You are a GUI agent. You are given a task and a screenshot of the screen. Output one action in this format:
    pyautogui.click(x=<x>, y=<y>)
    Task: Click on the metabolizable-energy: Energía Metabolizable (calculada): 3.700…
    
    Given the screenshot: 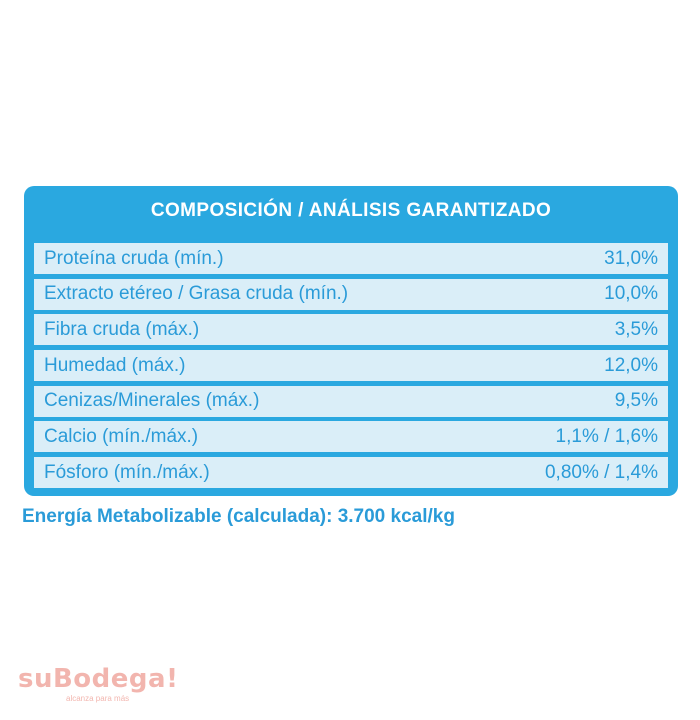 What is the action you would take?
    pyautogui.click(x=238, y=516)
    